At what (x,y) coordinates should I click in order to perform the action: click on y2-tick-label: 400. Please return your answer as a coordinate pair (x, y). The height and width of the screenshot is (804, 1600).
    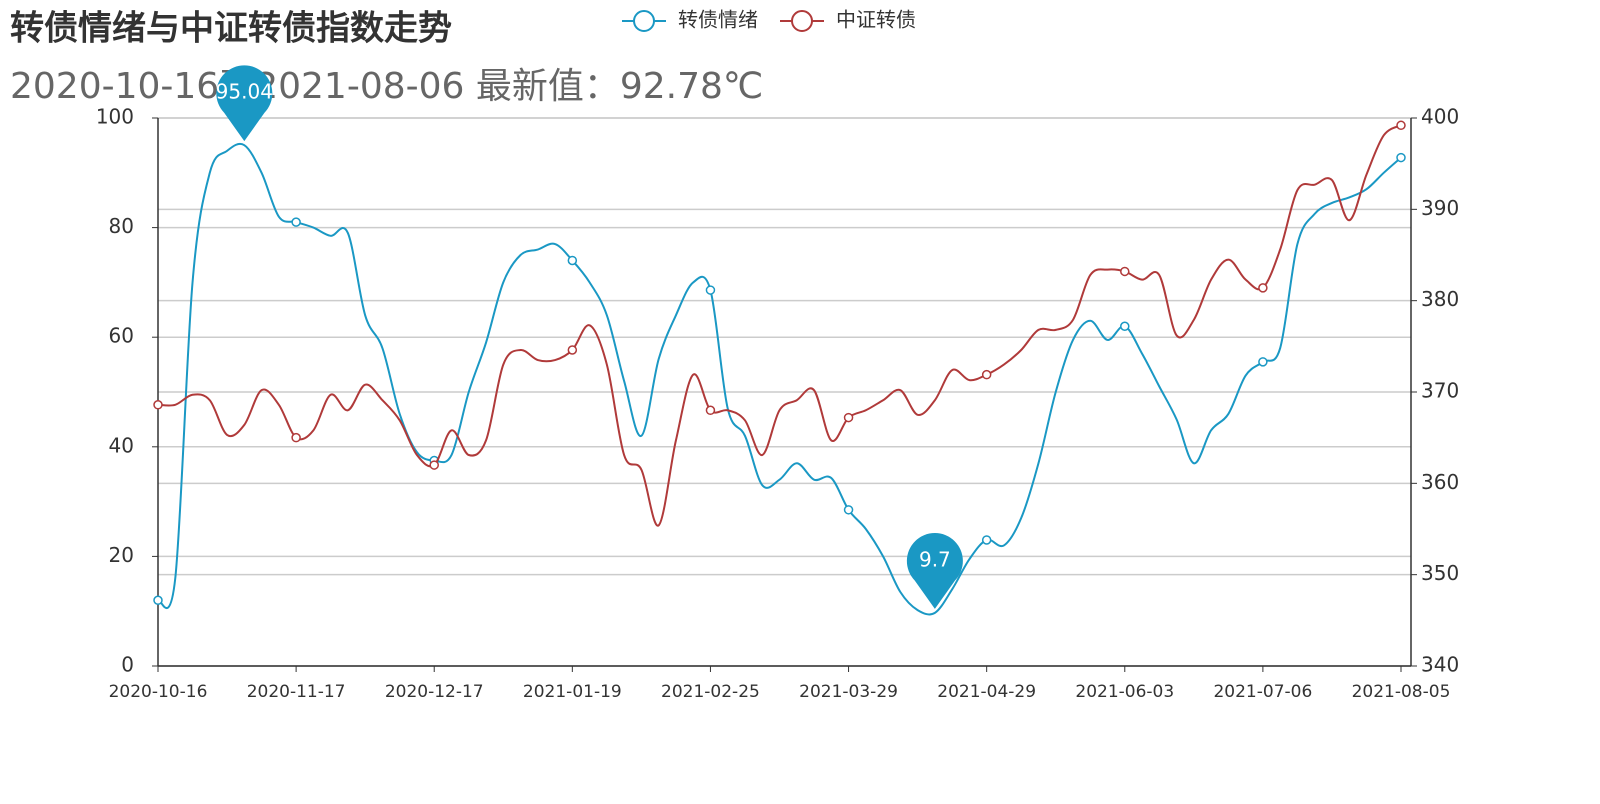
    Looking at the image, I should click on (1440, 117).